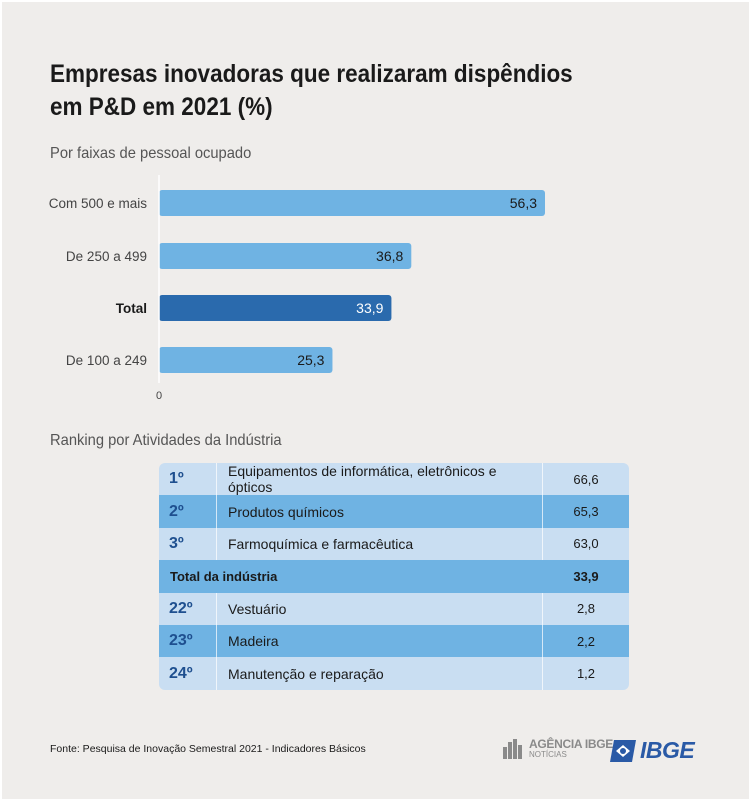 The image size is (751, 801). I want to click on agencia-icon, so click(512, 748).